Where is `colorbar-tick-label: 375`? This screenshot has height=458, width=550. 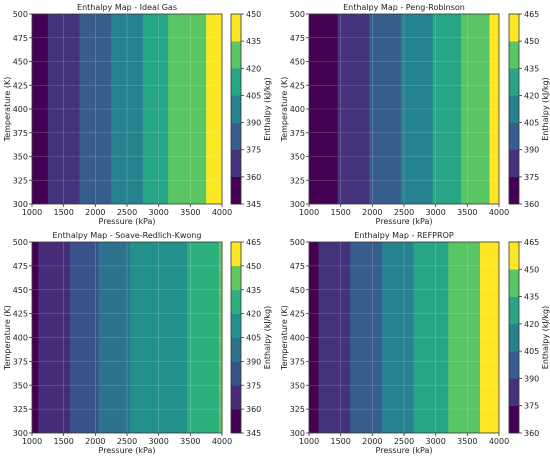 colorbar-tick-label: 375 is located at coordinates (531, 177).